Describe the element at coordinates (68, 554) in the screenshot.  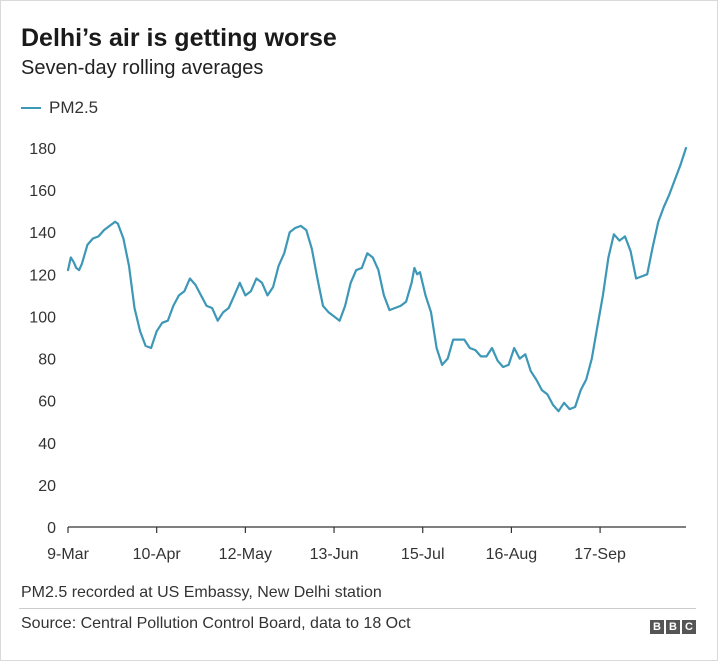
I see `x-tick-label: 9-Mar` at that location.